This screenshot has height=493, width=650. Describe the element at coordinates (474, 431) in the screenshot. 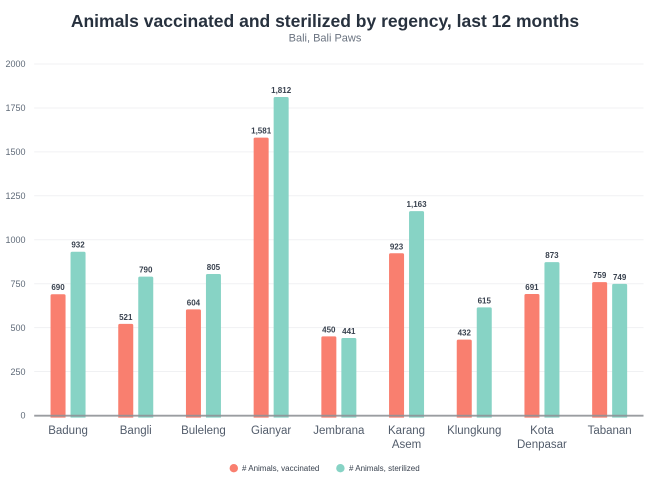

I see `svg-text: Klungkung` at that location.